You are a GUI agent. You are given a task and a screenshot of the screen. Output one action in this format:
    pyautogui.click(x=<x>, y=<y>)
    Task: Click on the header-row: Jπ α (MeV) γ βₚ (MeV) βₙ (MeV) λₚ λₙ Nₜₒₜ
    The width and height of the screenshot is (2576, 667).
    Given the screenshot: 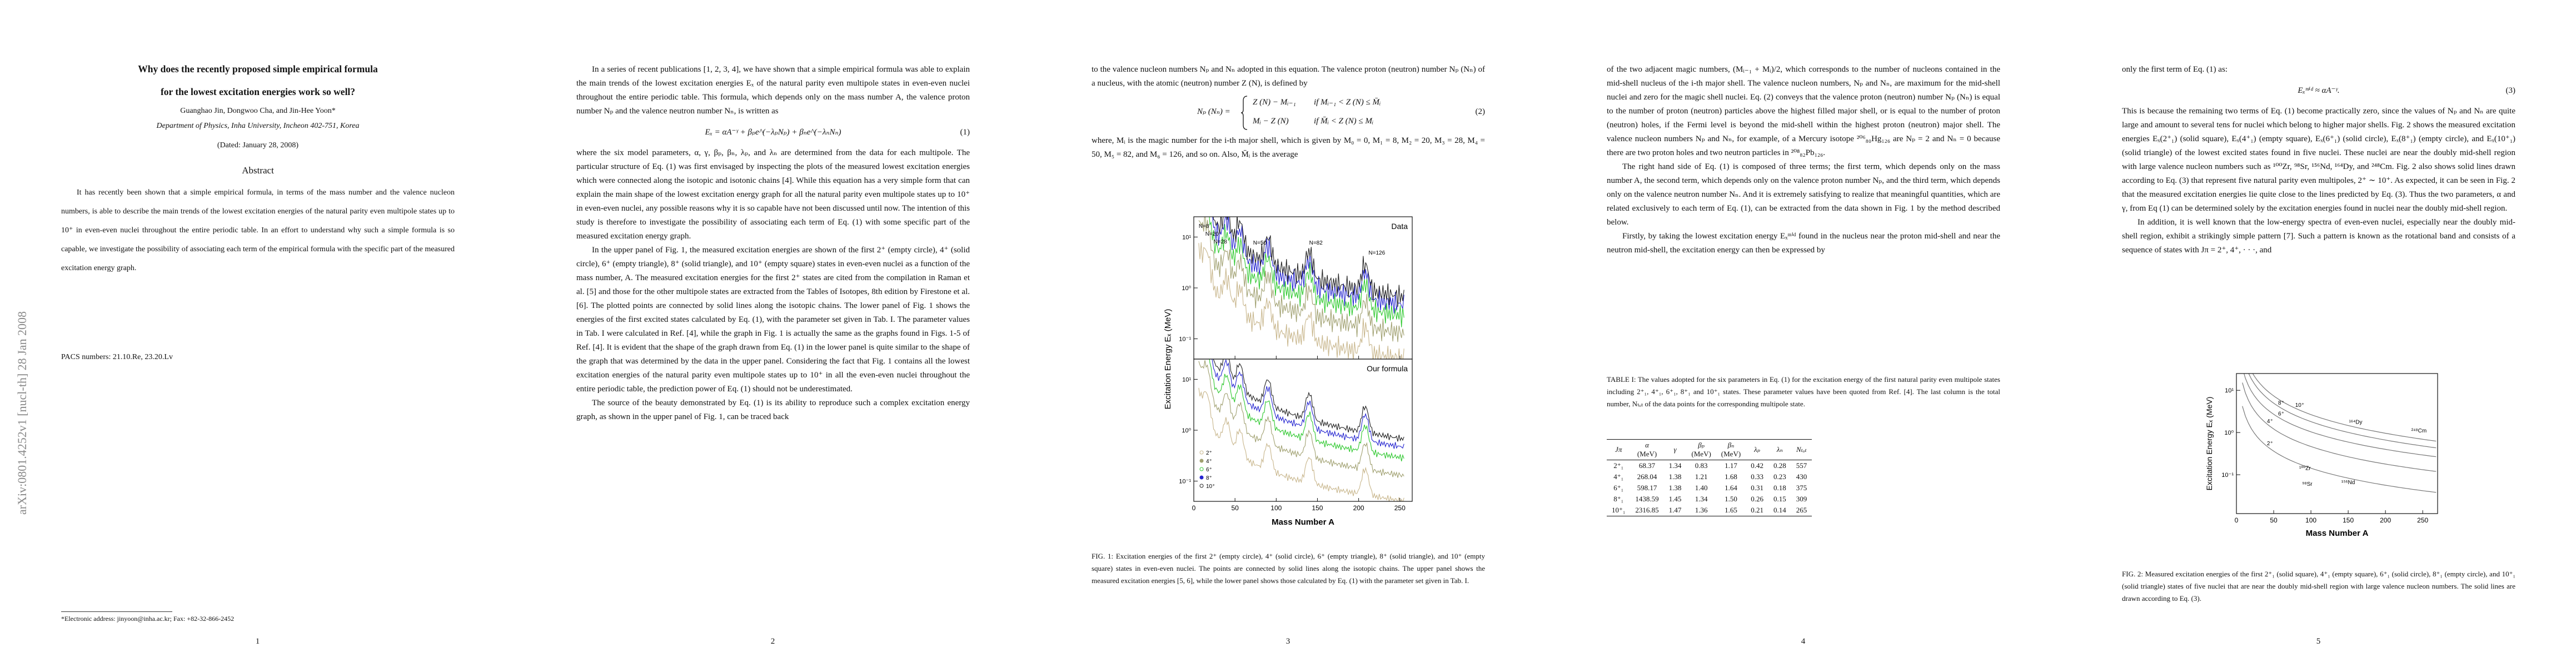 What is the action you would take?
    pyautogui.click(x=1709, y=450)
    